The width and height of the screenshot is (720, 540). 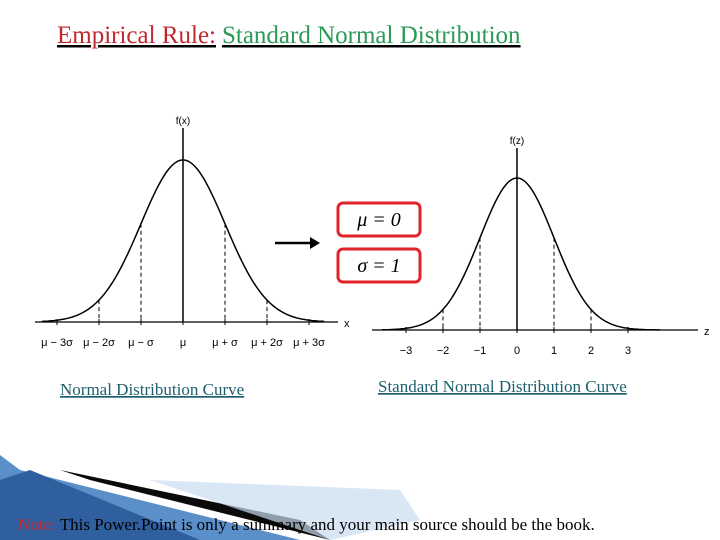 What do you see at coordinates (517, 351) in the screenshot?
I see `tick-label: 0` at bounding box center [517, 351].